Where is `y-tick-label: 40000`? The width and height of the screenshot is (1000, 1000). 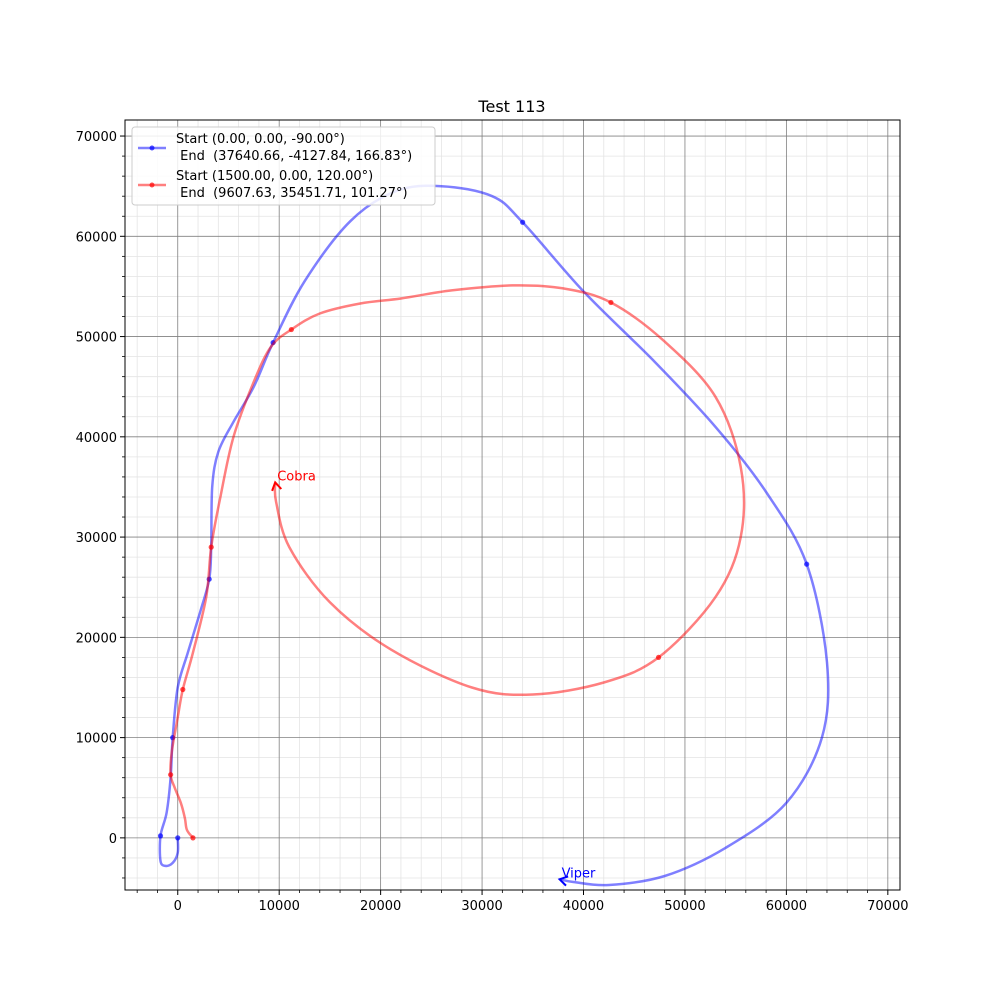
y-tick-label: 40000 is located at coordinates (96, 438).